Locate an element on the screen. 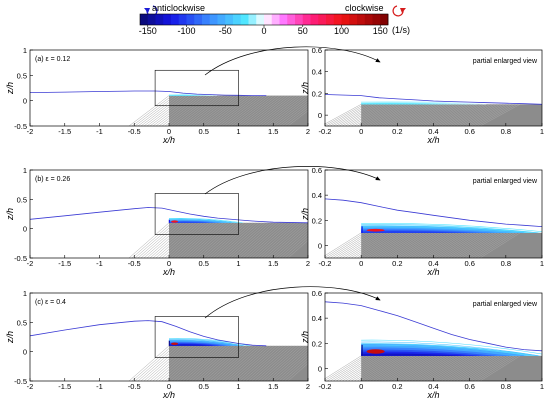 This screenshot has height=405, width=550. x-tick-label: 0.5 is located at coordinates (204, 263).